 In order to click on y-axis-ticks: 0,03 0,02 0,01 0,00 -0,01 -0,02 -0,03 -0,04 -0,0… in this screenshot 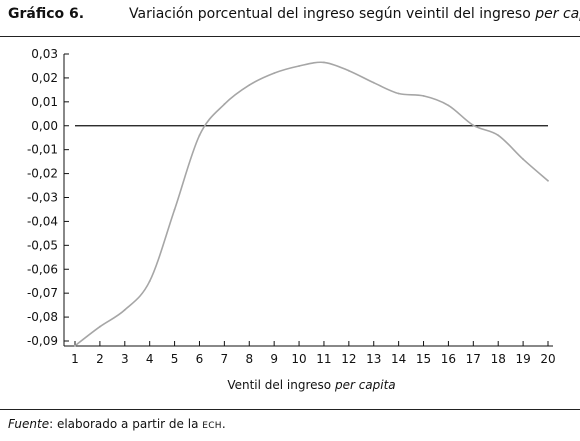, I will do `click(48, 197)`.